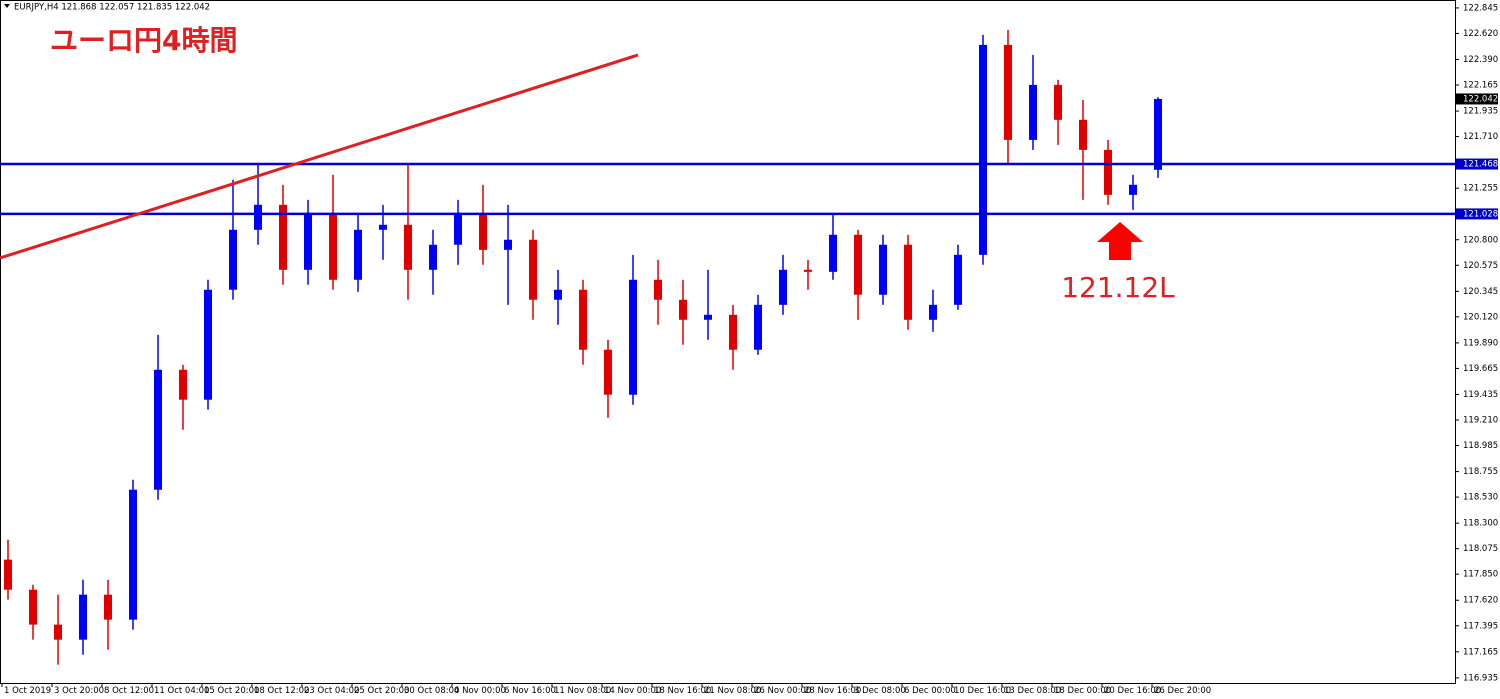 The height and width of the screenshot is (699, 1500). What do you see at coordinates (281, 691) in the screenshot?
I see `x-tick-label: 18 Oct 12:00` at bounding box center [281, 691].